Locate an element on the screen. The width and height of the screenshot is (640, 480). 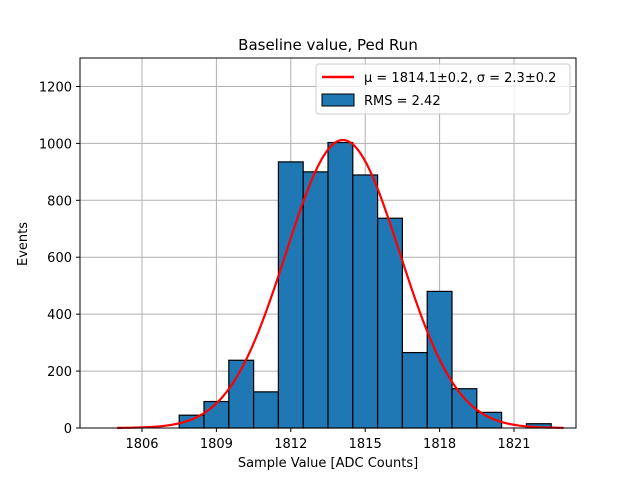
y-tick-label: 1200 is located at coordinates (55, 87).